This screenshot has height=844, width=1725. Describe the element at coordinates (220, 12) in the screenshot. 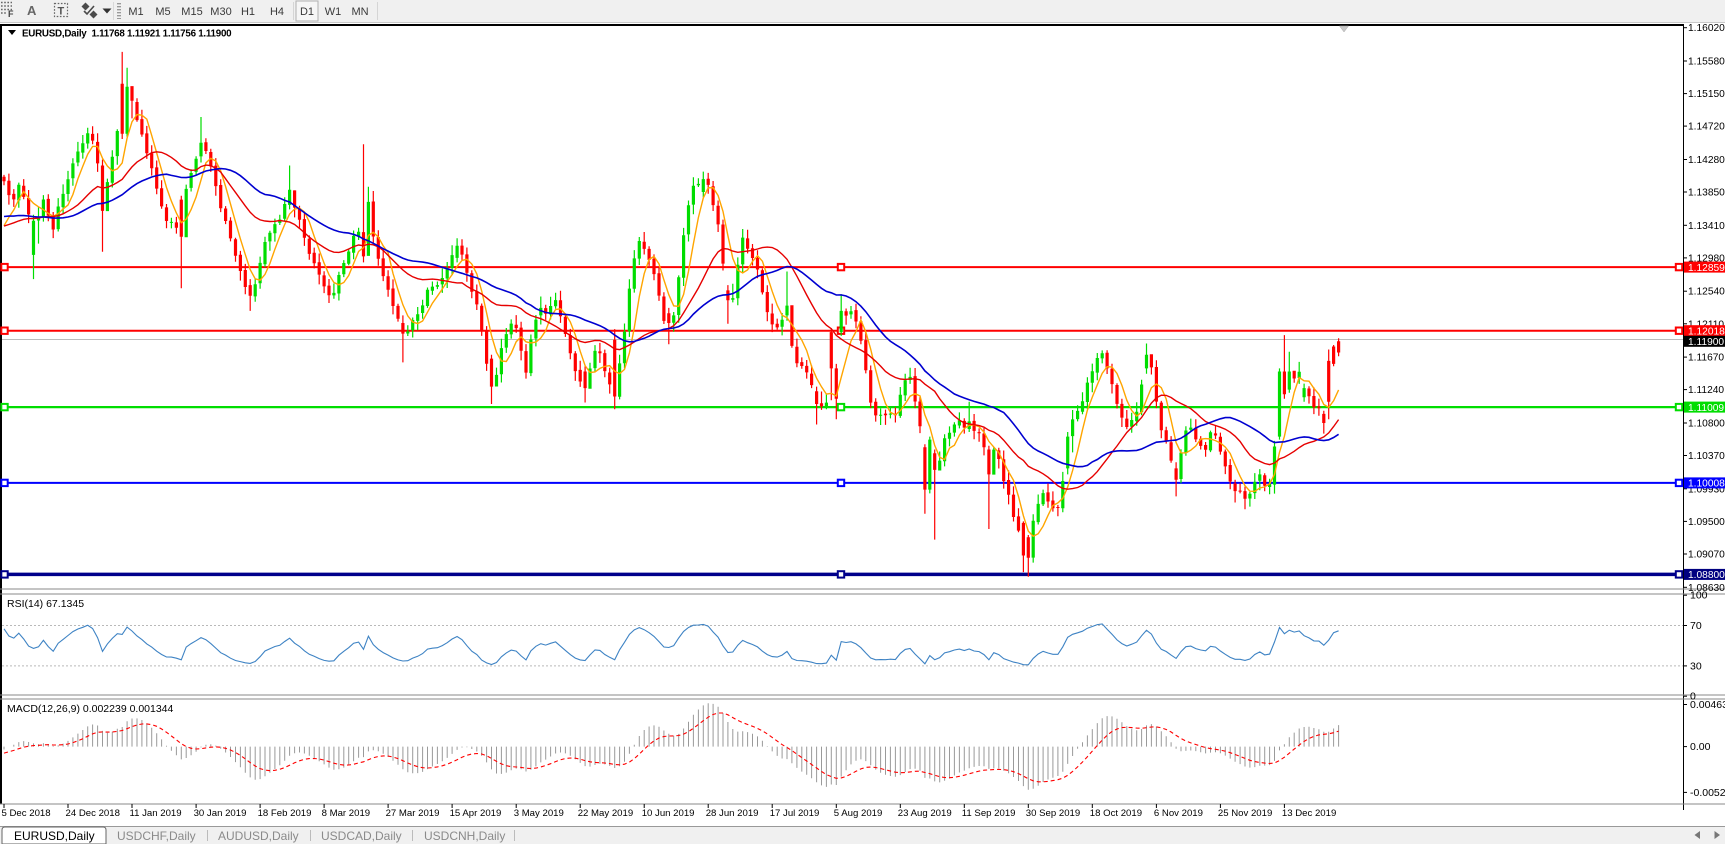

I see `svg-text: M30` at that location.